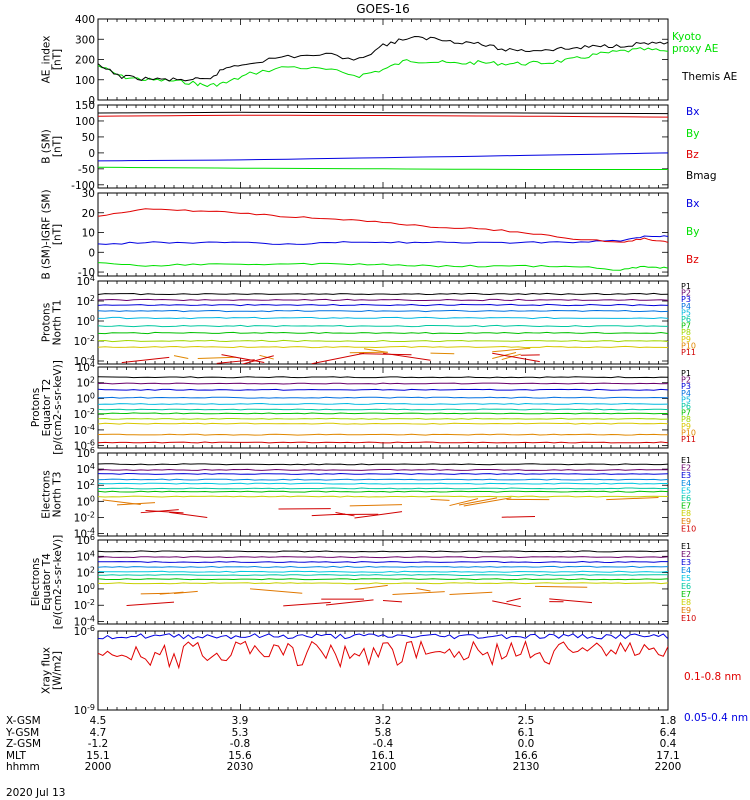  Describe the element at coordinates (91, 154) in the screenshot. I see `y-tick-label: 0` at that location.